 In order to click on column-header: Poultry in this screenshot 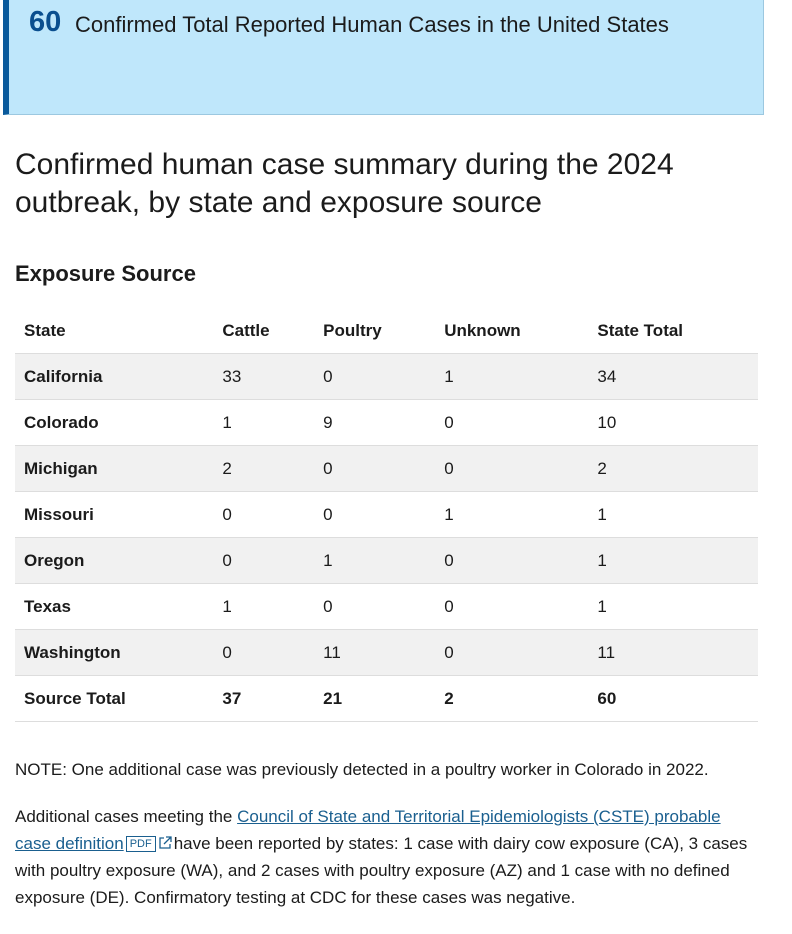, I will do `click(375, 331)`.